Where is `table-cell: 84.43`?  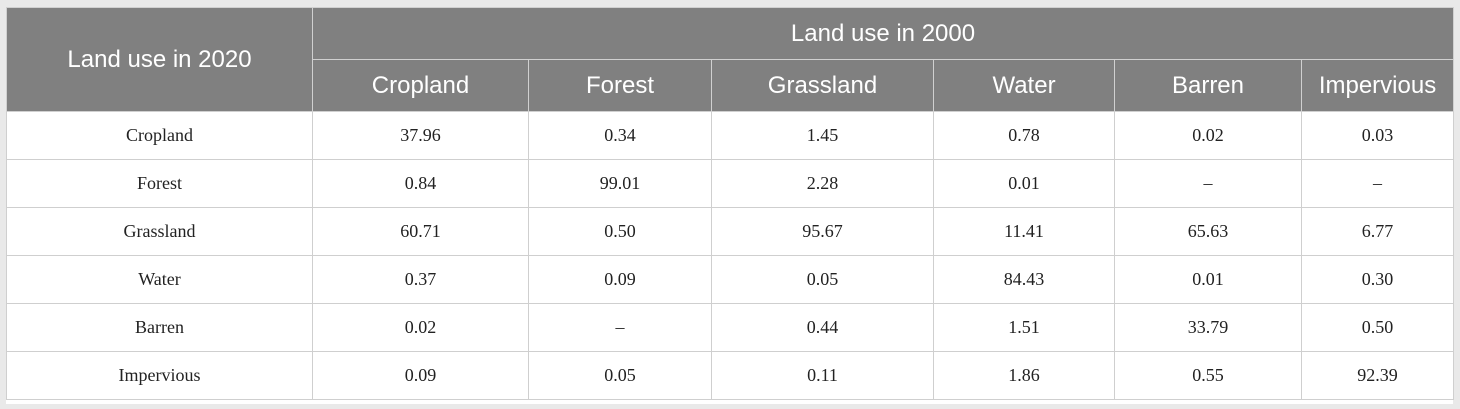 table-cell: 84.43 is located at coordinates (1024, 279).